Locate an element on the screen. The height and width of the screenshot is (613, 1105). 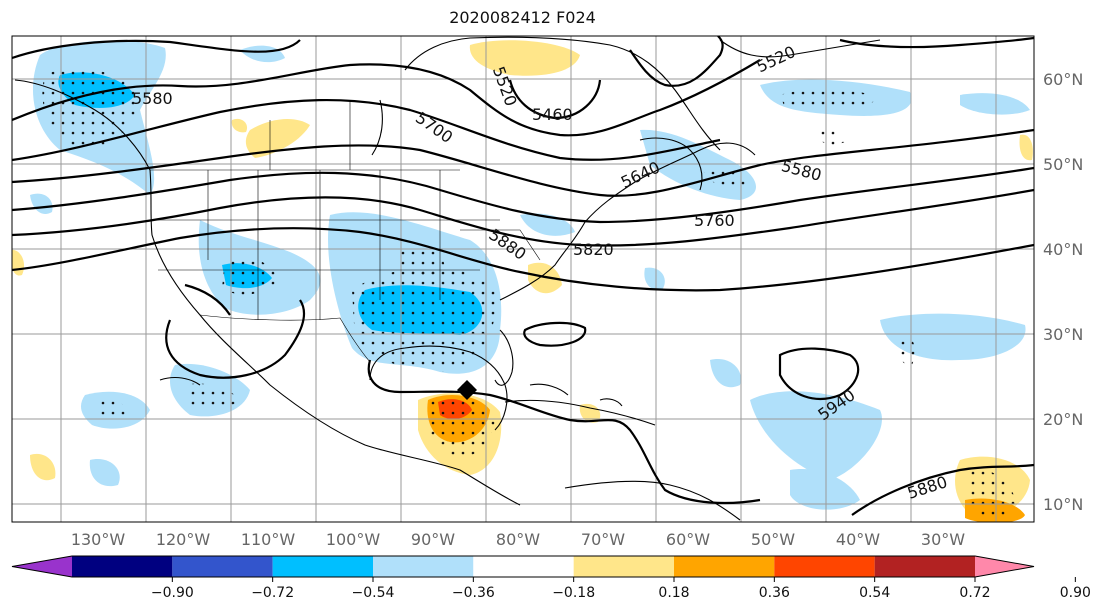
lat-label: 40°N is located at coordinates (1063, 249).